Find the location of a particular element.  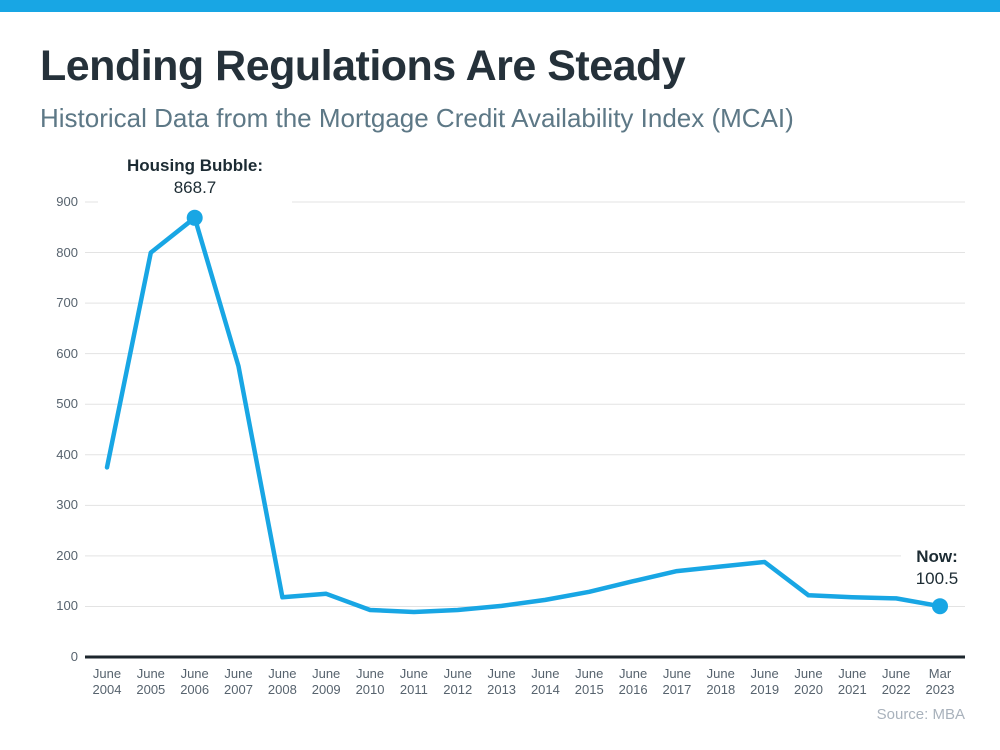

now-label: Now: is located at coordinates (937, 556).